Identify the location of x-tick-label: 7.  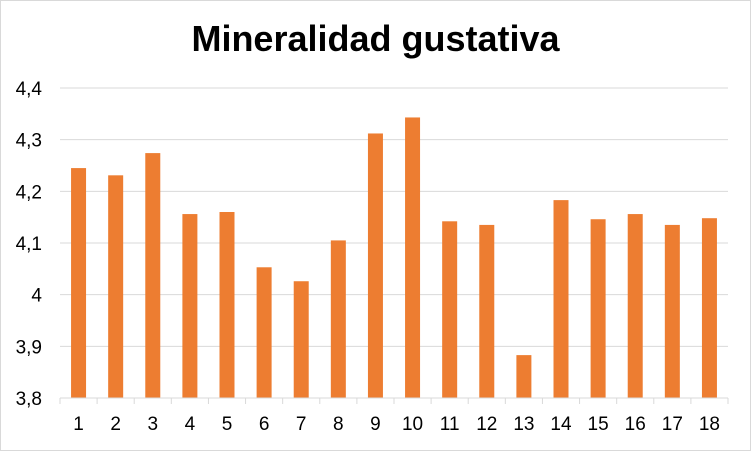
(301, 424).